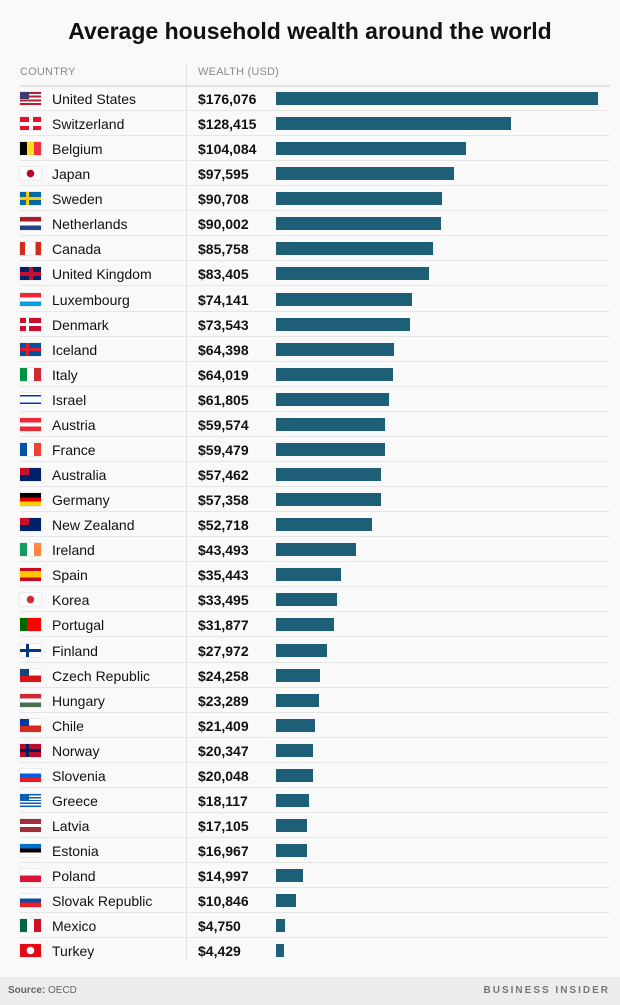  Describe the element at coordinates (48, 72) in the screenshot. I see `column-header-country: COUNTRY` at that location.